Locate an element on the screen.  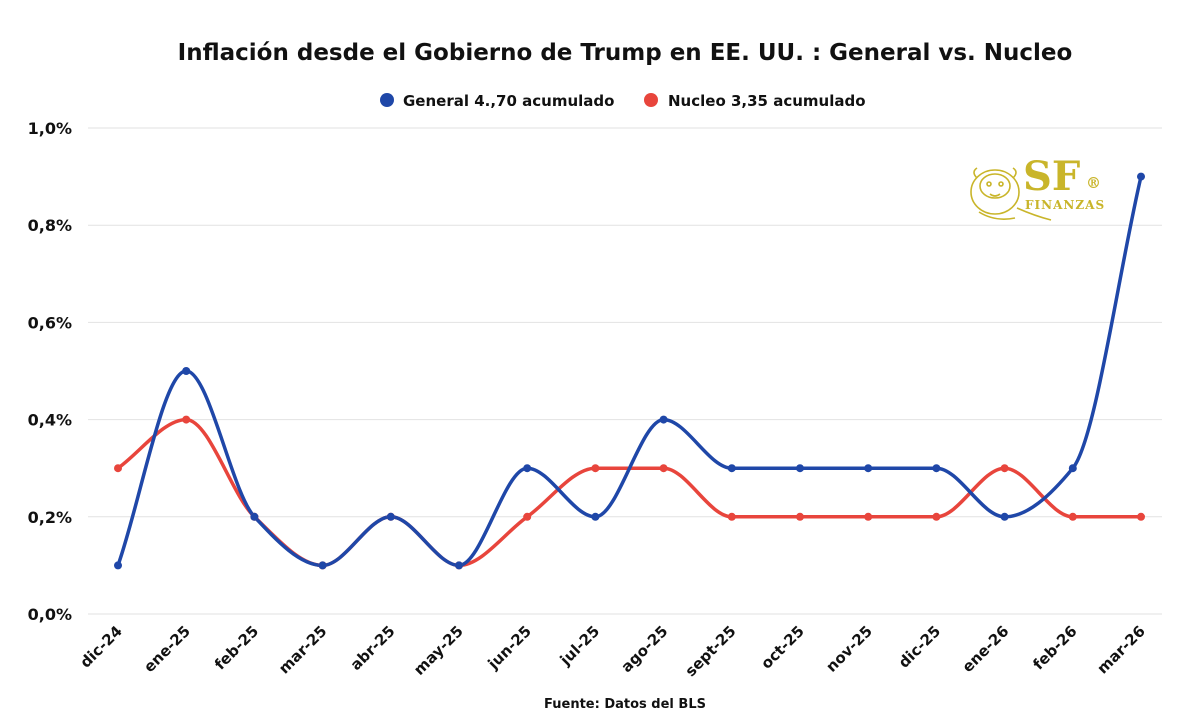
legend-label-general: General 4.,70 acumulado is located at coordinates (508, 101).